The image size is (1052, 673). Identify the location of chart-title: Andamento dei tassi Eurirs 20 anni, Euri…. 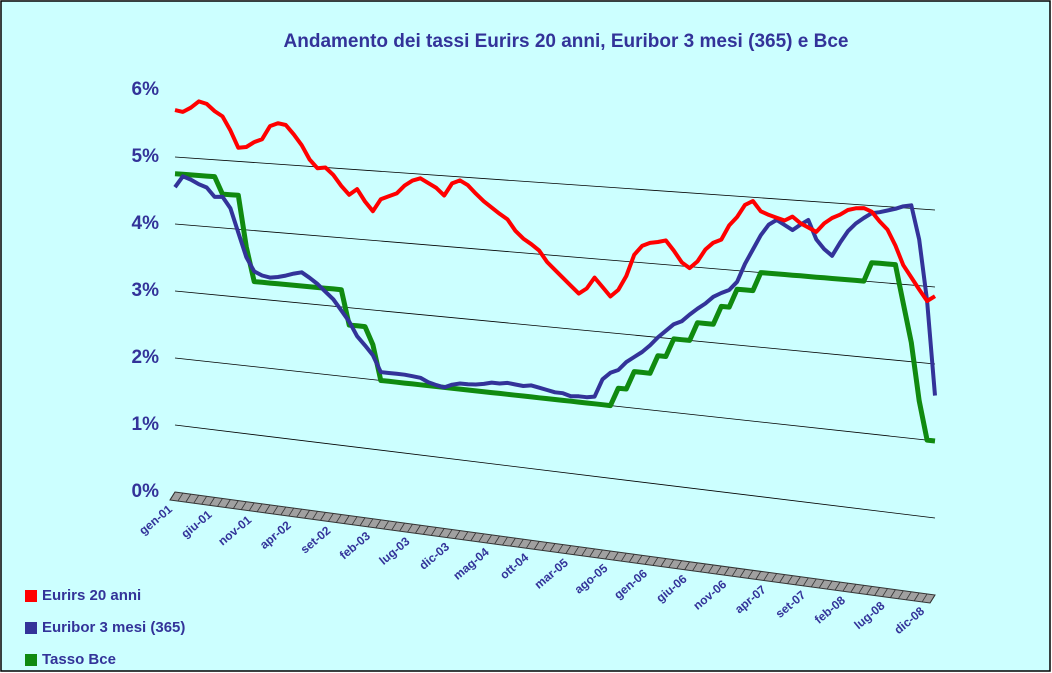
(566, 41).